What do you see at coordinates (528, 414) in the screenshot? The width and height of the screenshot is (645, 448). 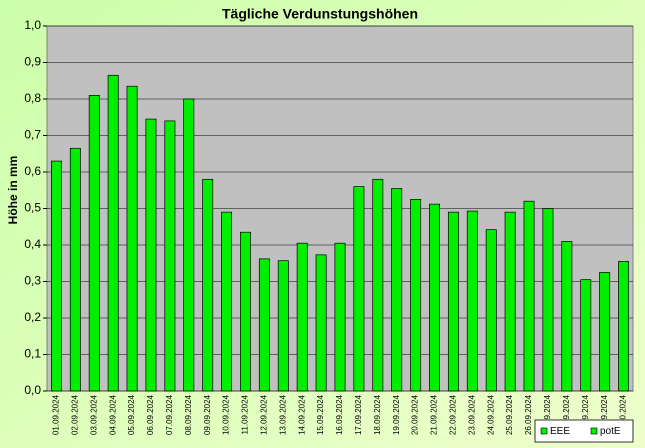 I see `x-tick-label: 26.09.2024` at bounding box center [528, 414].